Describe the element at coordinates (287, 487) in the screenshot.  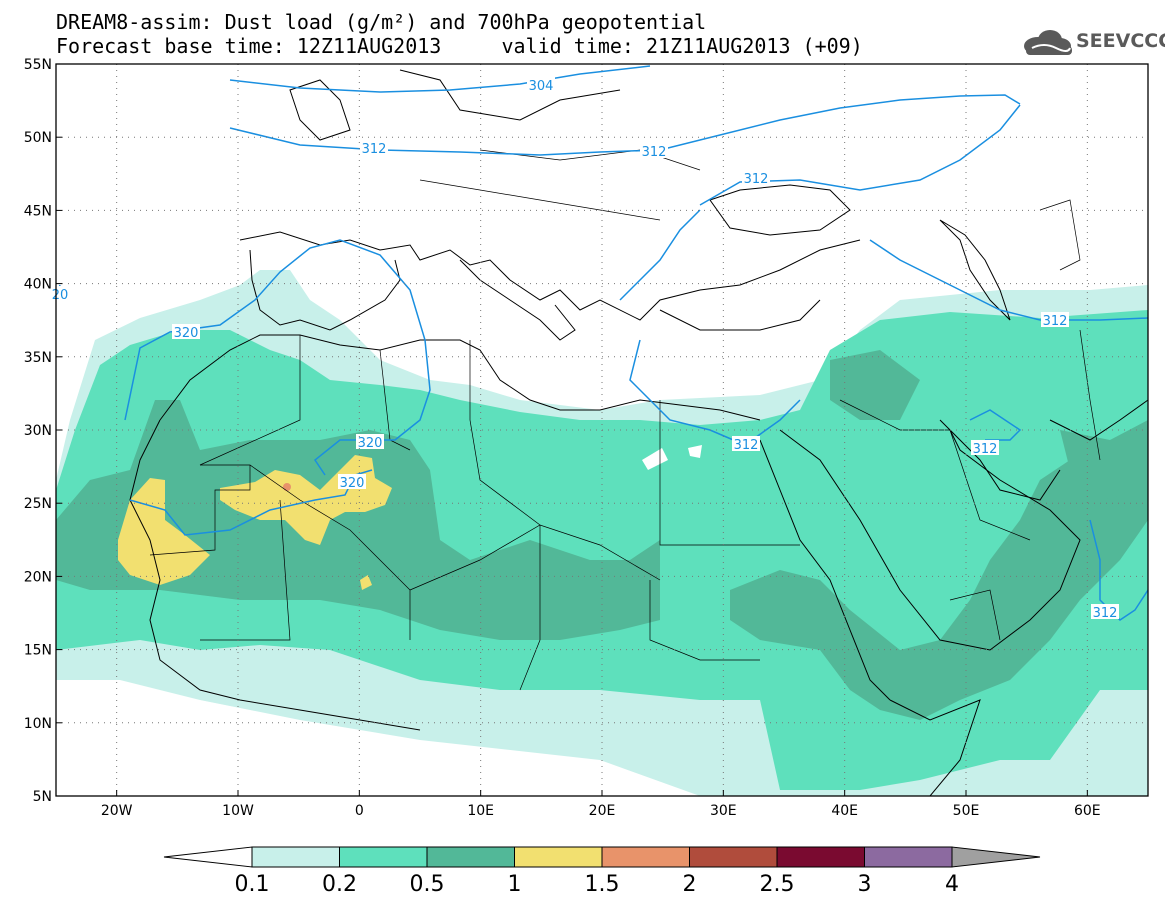
I see `dust-contour-1.5` at that location.